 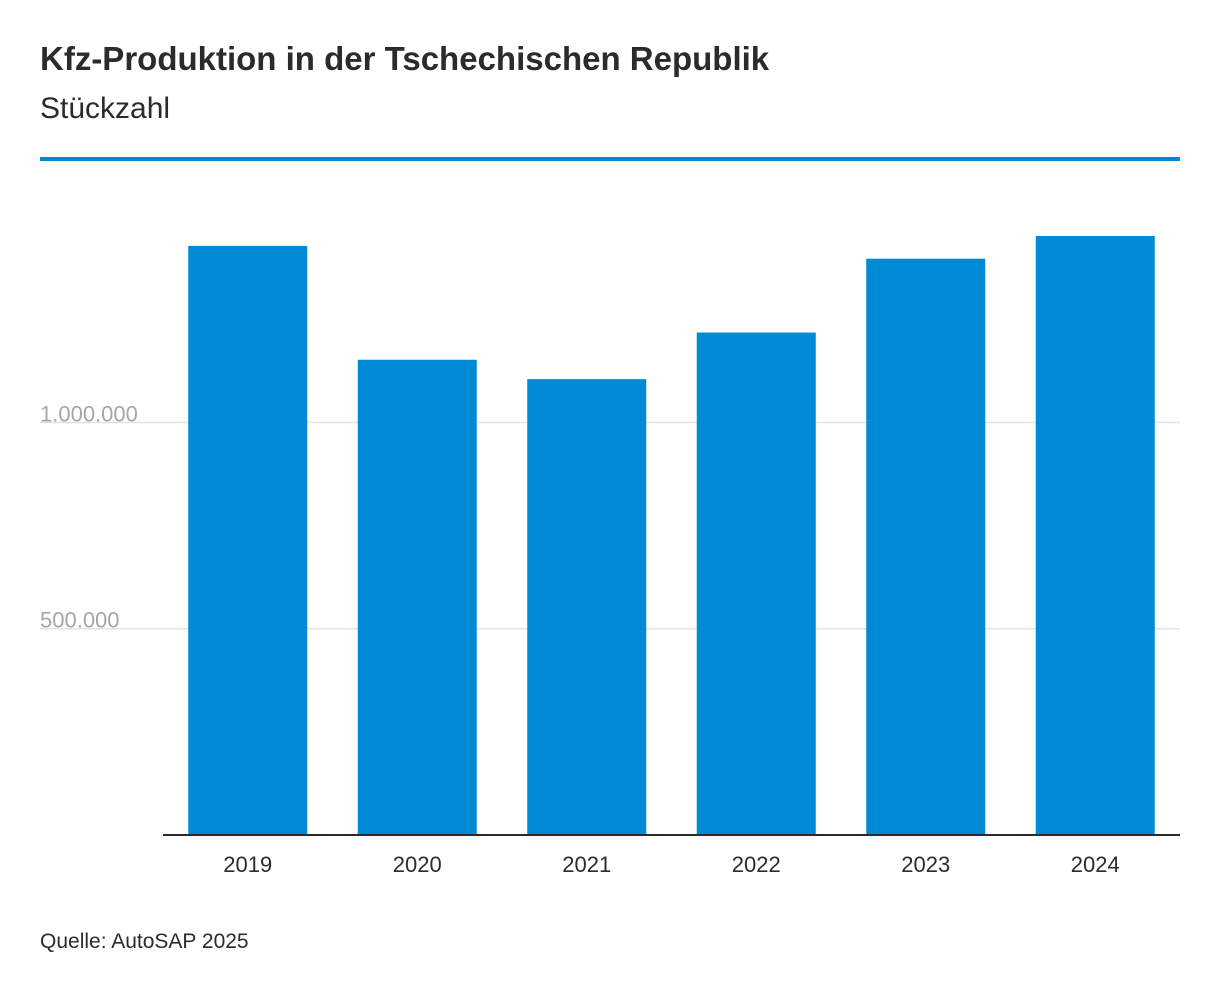 I want to click on chart-subtitle: Stückzahl, so click(x=105, y=108).